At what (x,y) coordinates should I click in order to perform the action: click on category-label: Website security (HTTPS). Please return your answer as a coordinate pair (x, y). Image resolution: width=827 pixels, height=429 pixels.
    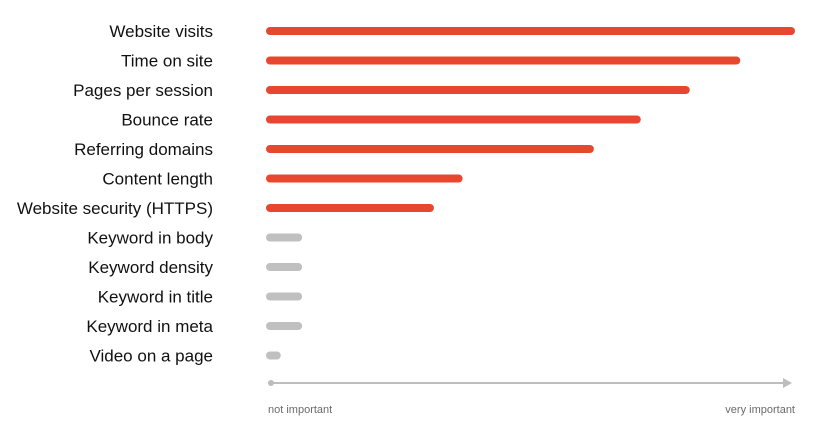
    Looking at the image, I should click on (115, 208).